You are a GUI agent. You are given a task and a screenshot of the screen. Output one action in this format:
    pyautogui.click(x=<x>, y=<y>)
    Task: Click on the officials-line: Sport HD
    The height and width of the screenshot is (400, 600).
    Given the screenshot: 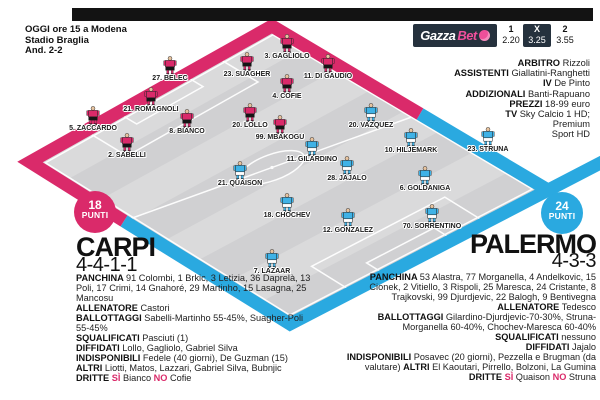 What is the action you would take?
    pyautogui.click(x=570, y=134)
    